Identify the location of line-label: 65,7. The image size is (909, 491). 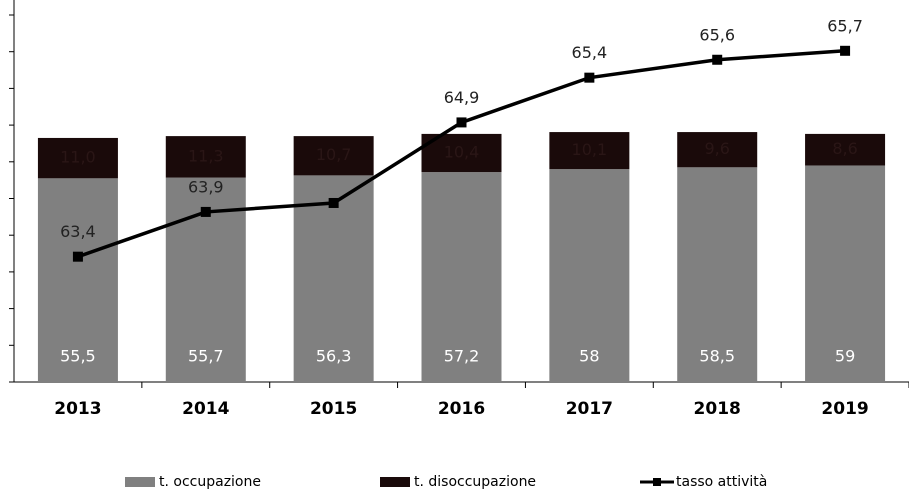
(845, 25).